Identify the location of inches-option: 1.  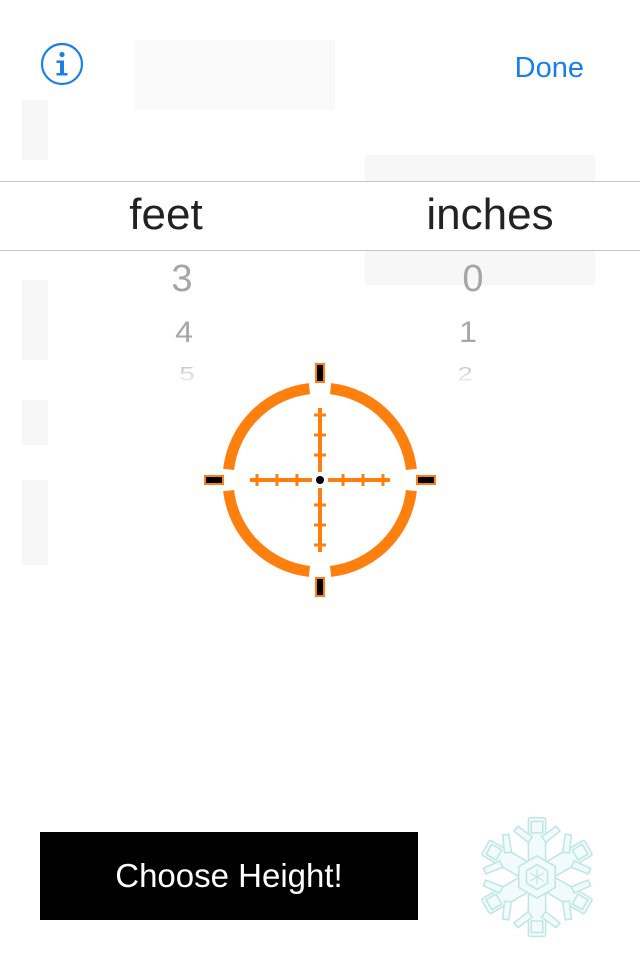
(468, 332).